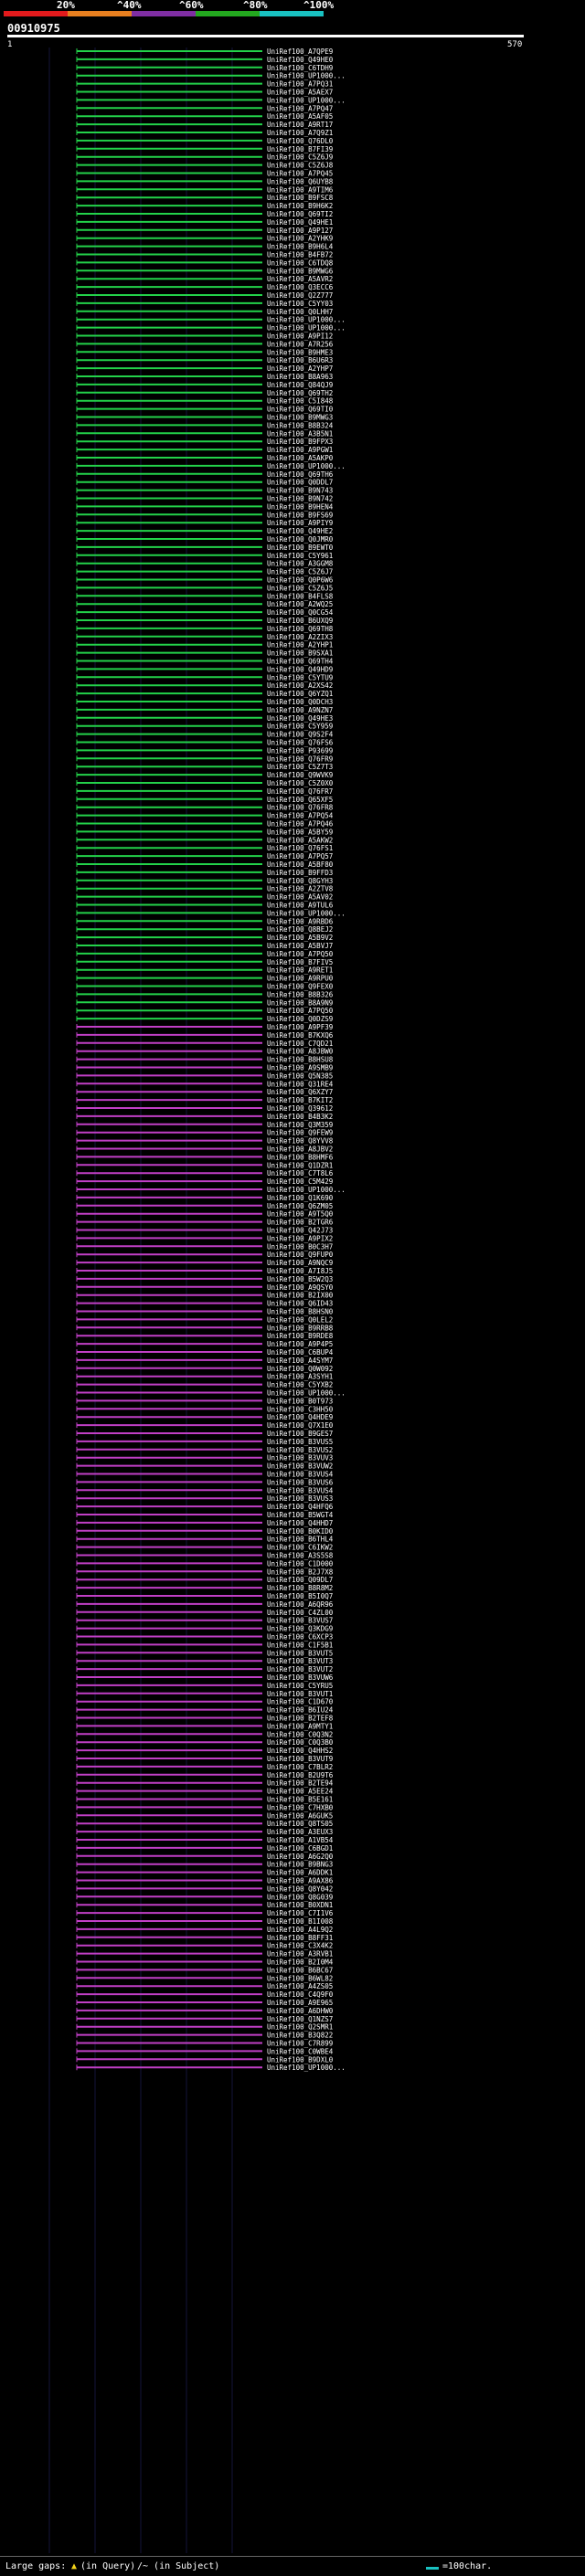 The height and width of the screenshot is (2576, 585). What do you see at coordinates (300, 1710) in the screenshot?
I see `hit-label: UniRef100_B6IU24` at bounding box center [300, 1710].